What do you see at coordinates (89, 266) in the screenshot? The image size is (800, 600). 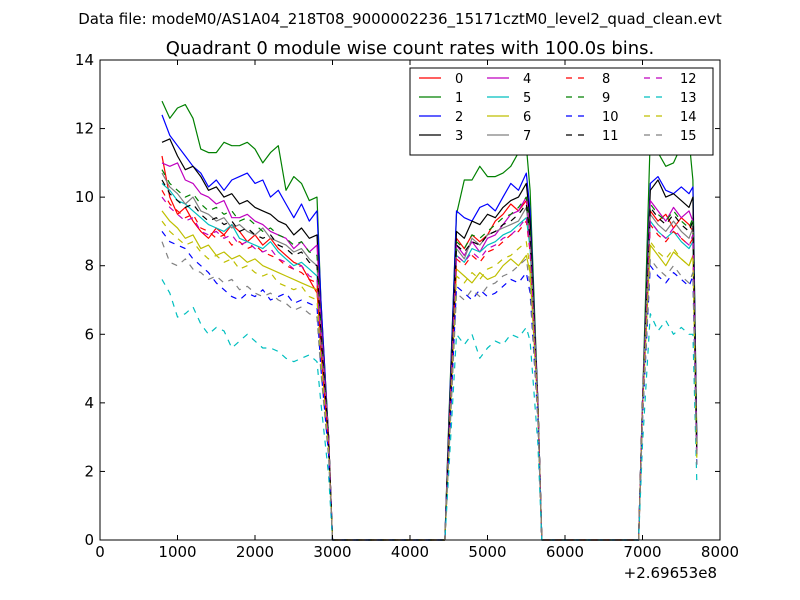 I see `y-tick-label: 8` at bounding box center [89, 266].